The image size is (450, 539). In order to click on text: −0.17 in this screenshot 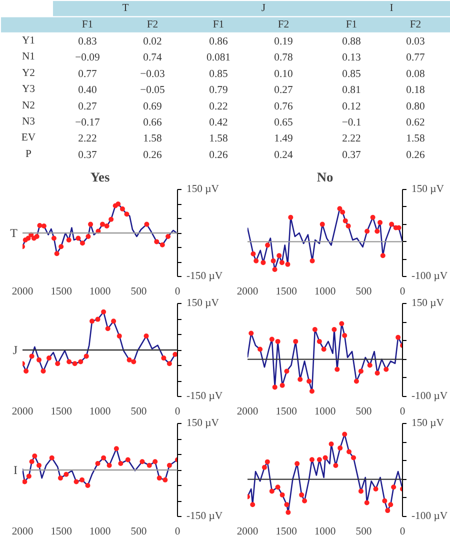, I will do `click(87, 123)`.